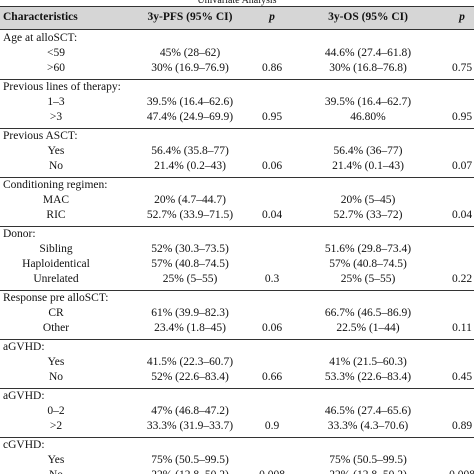 The height and width of the screenshot is (474, 474). Describe the element at coordinates (272, 471) in the screenshot. I see `pfs-p-value: 0.008` at that location.